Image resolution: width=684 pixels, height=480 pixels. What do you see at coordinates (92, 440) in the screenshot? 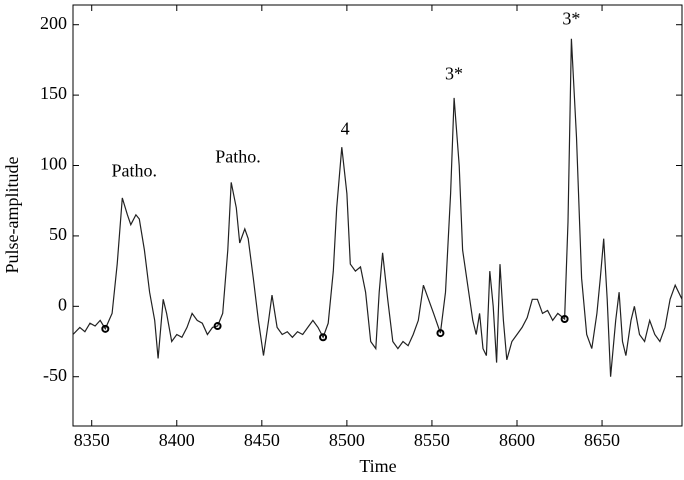
I see `x-tick-label: 8350` at bounding box center [92, 440].